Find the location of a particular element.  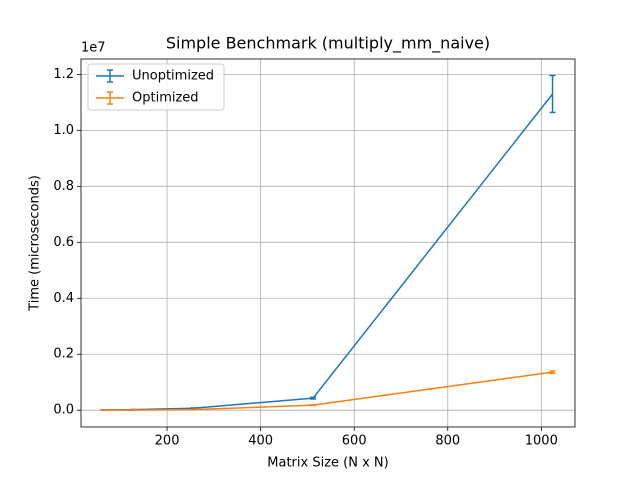

x-tick-label: 400 is located at coordinates (260, 441).